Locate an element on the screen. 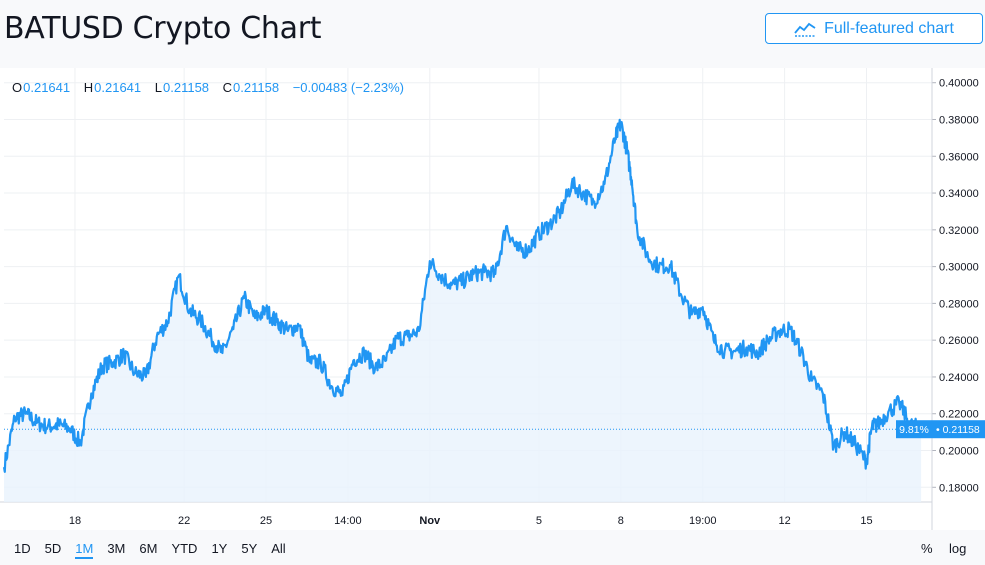 The height and width of the screenshot is (565, 985). last-price-label: • 0.21158 is located at coordinates (958, 430).